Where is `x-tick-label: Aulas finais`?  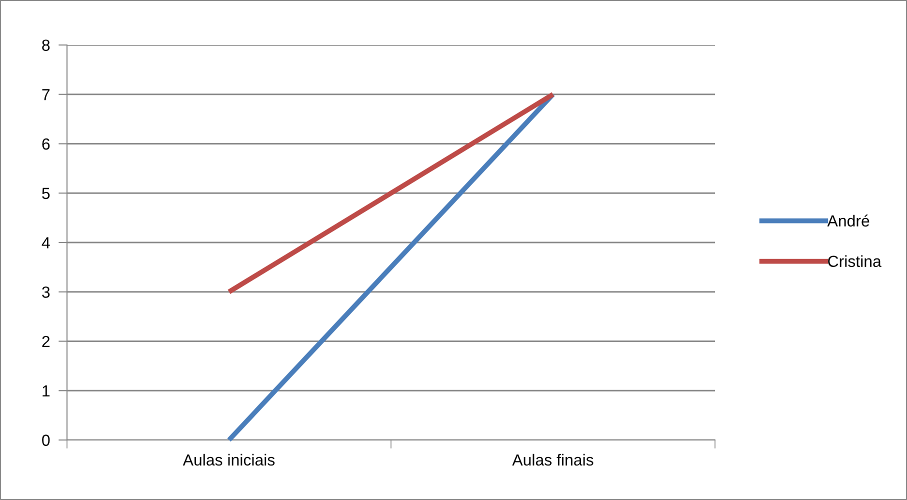 x-tick-label: Aulas finais is located at coordinates (553, 460).